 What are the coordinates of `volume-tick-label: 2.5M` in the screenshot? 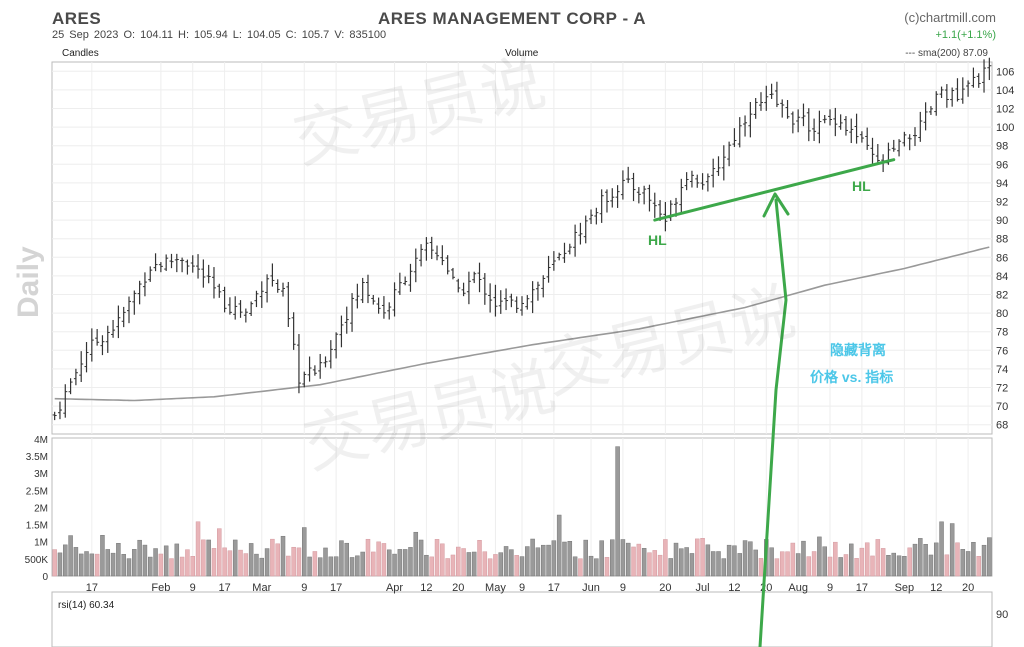 It's located at (37, 491).